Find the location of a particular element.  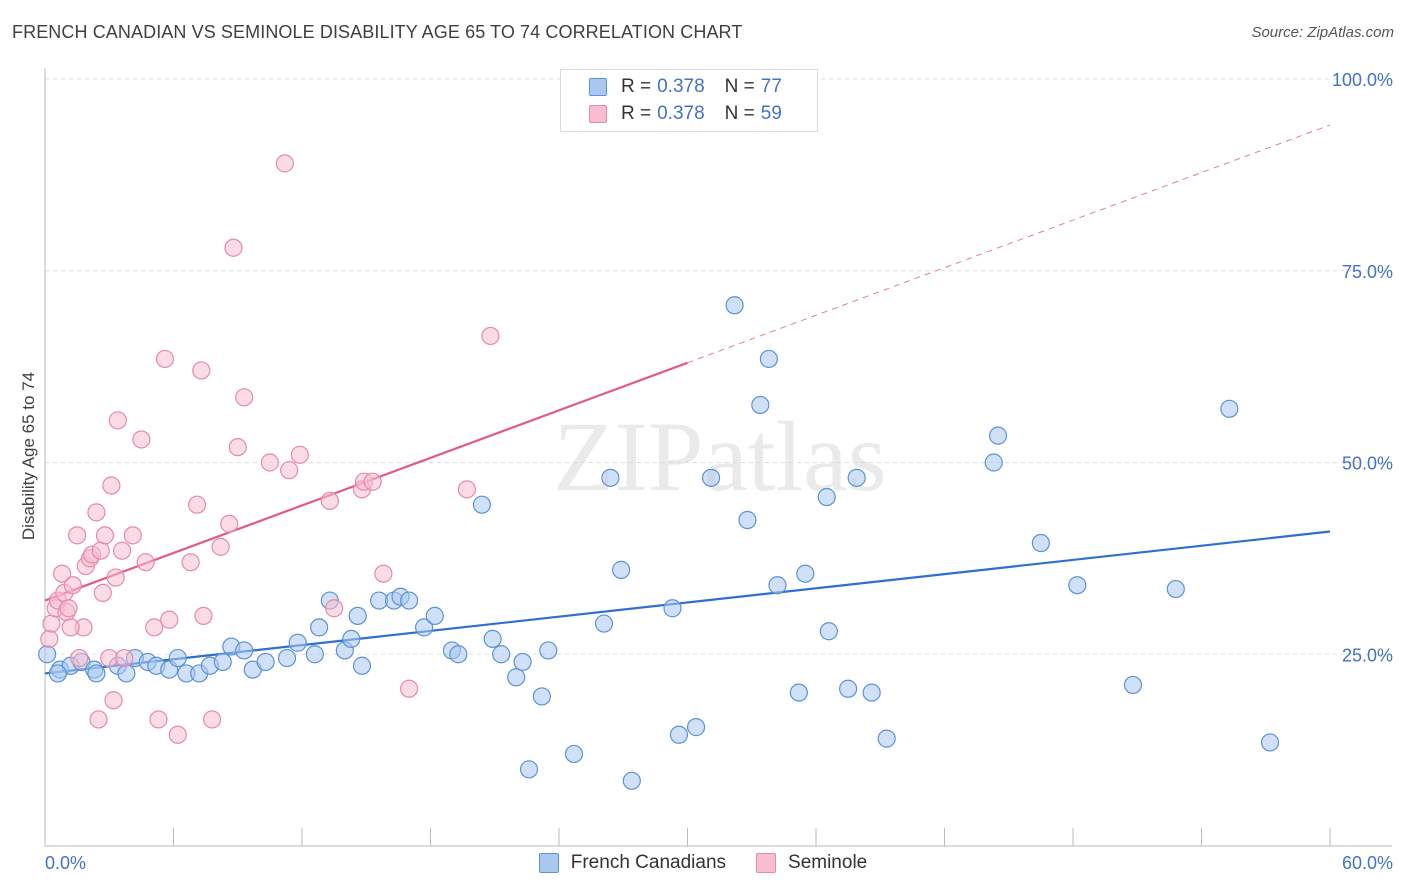

legend-row-seminole: R = 0.378 N = 59 is located at coordinates (685, 114).